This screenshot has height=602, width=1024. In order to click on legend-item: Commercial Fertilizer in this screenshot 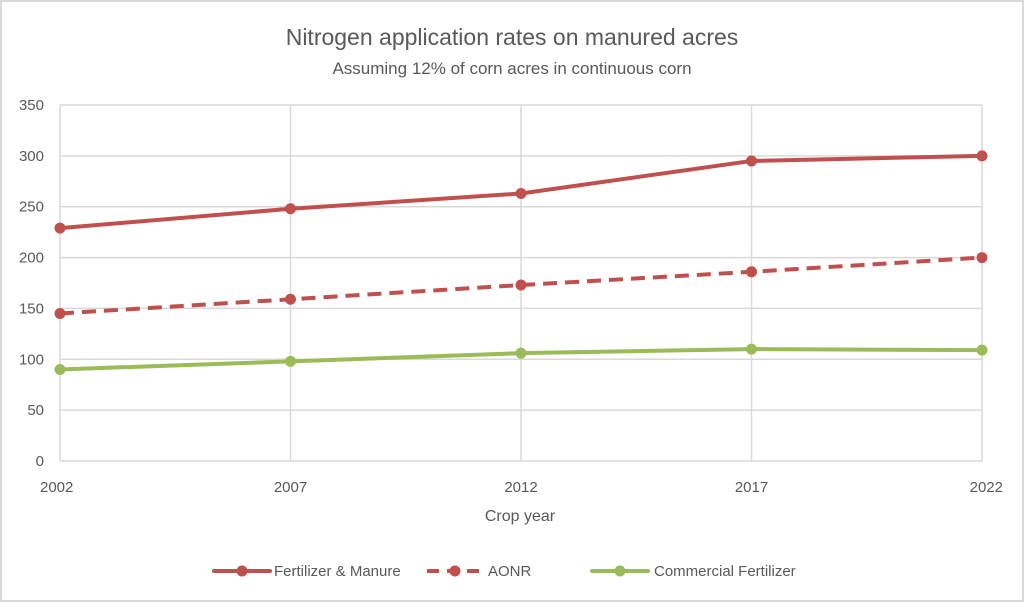, I will do `click(693, 571)`.